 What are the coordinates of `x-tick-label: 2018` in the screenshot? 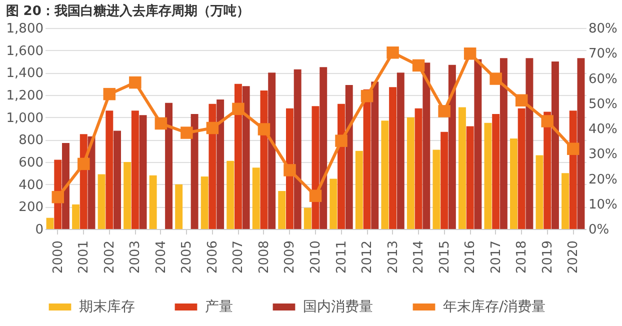 It's located at (522, 257).